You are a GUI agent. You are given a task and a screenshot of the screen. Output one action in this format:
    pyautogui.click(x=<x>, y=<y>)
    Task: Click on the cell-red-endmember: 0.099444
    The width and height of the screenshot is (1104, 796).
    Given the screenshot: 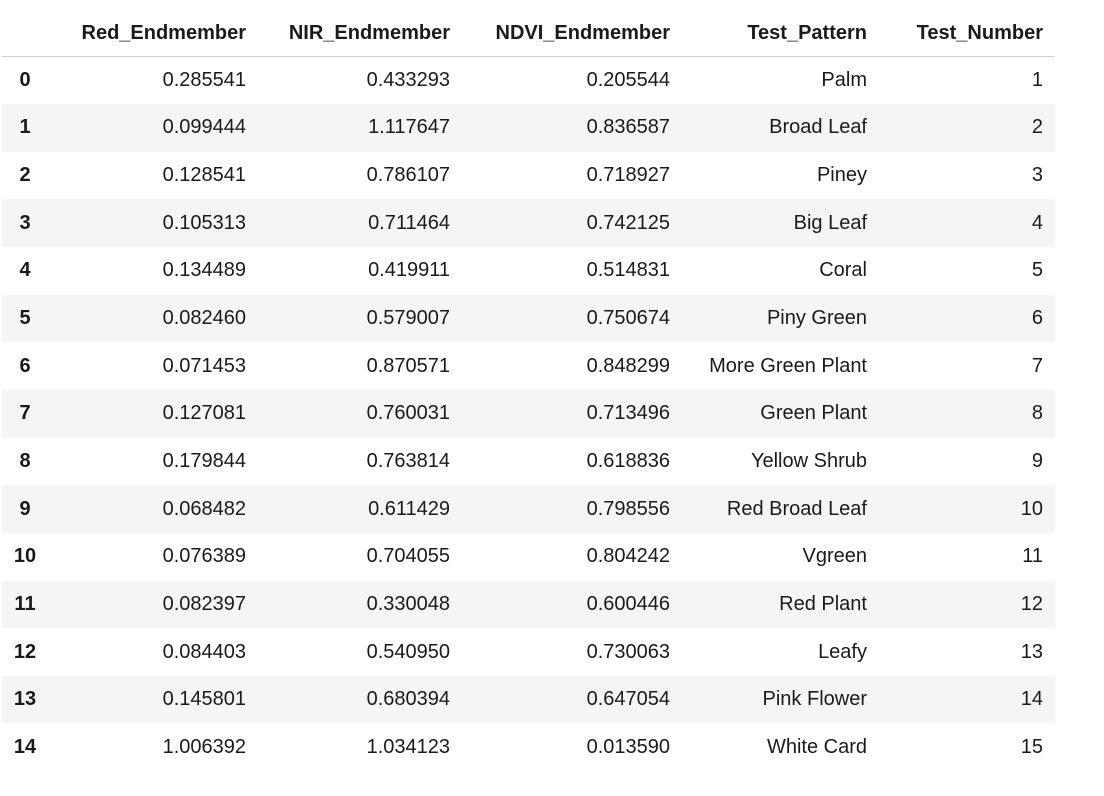 What is the action you would take?
    pyautogui.click(x=204, y=127)
    